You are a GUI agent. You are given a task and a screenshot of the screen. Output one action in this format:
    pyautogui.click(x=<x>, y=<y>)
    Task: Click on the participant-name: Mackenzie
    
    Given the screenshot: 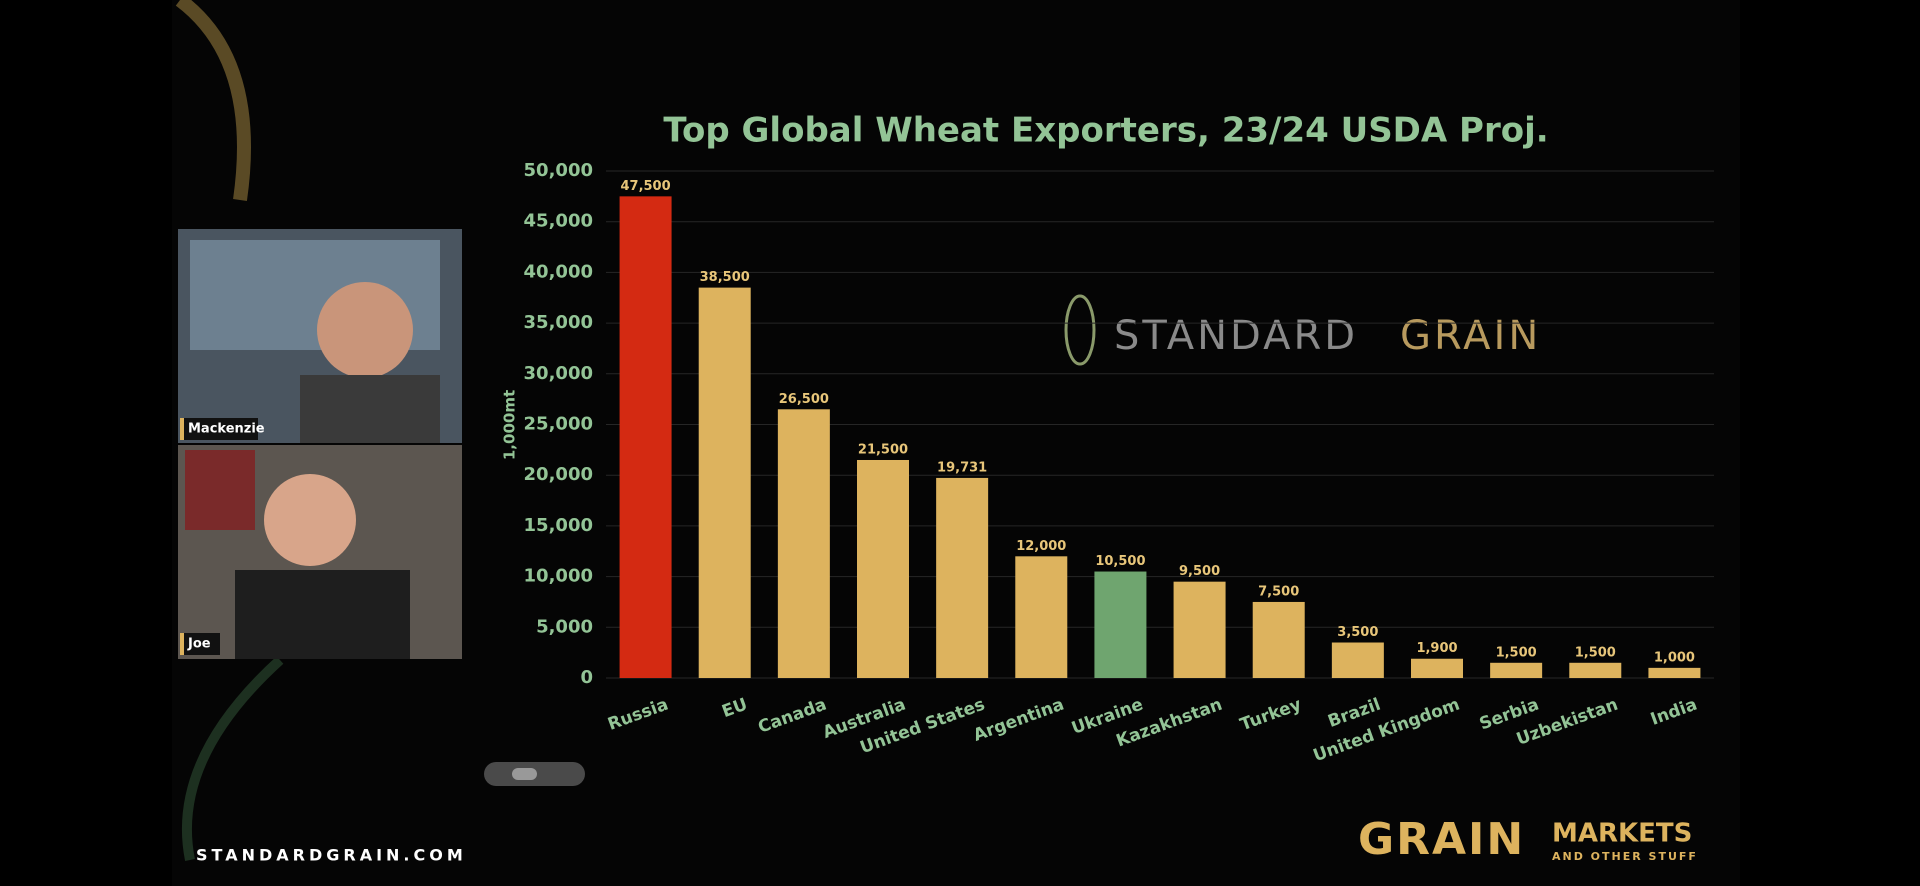 What is the action you would take?
    pyautogui.click(x=226, y=429)
    